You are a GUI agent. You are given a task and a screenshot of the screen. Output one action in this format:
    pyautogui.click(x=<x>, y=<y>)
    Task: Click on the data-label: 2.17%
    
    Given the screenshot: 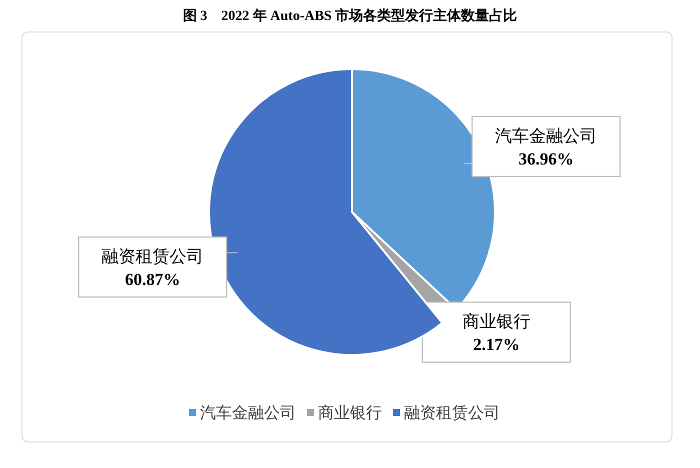 What is the action you would take?
    pyautogui.click(x=496, y=344)
    